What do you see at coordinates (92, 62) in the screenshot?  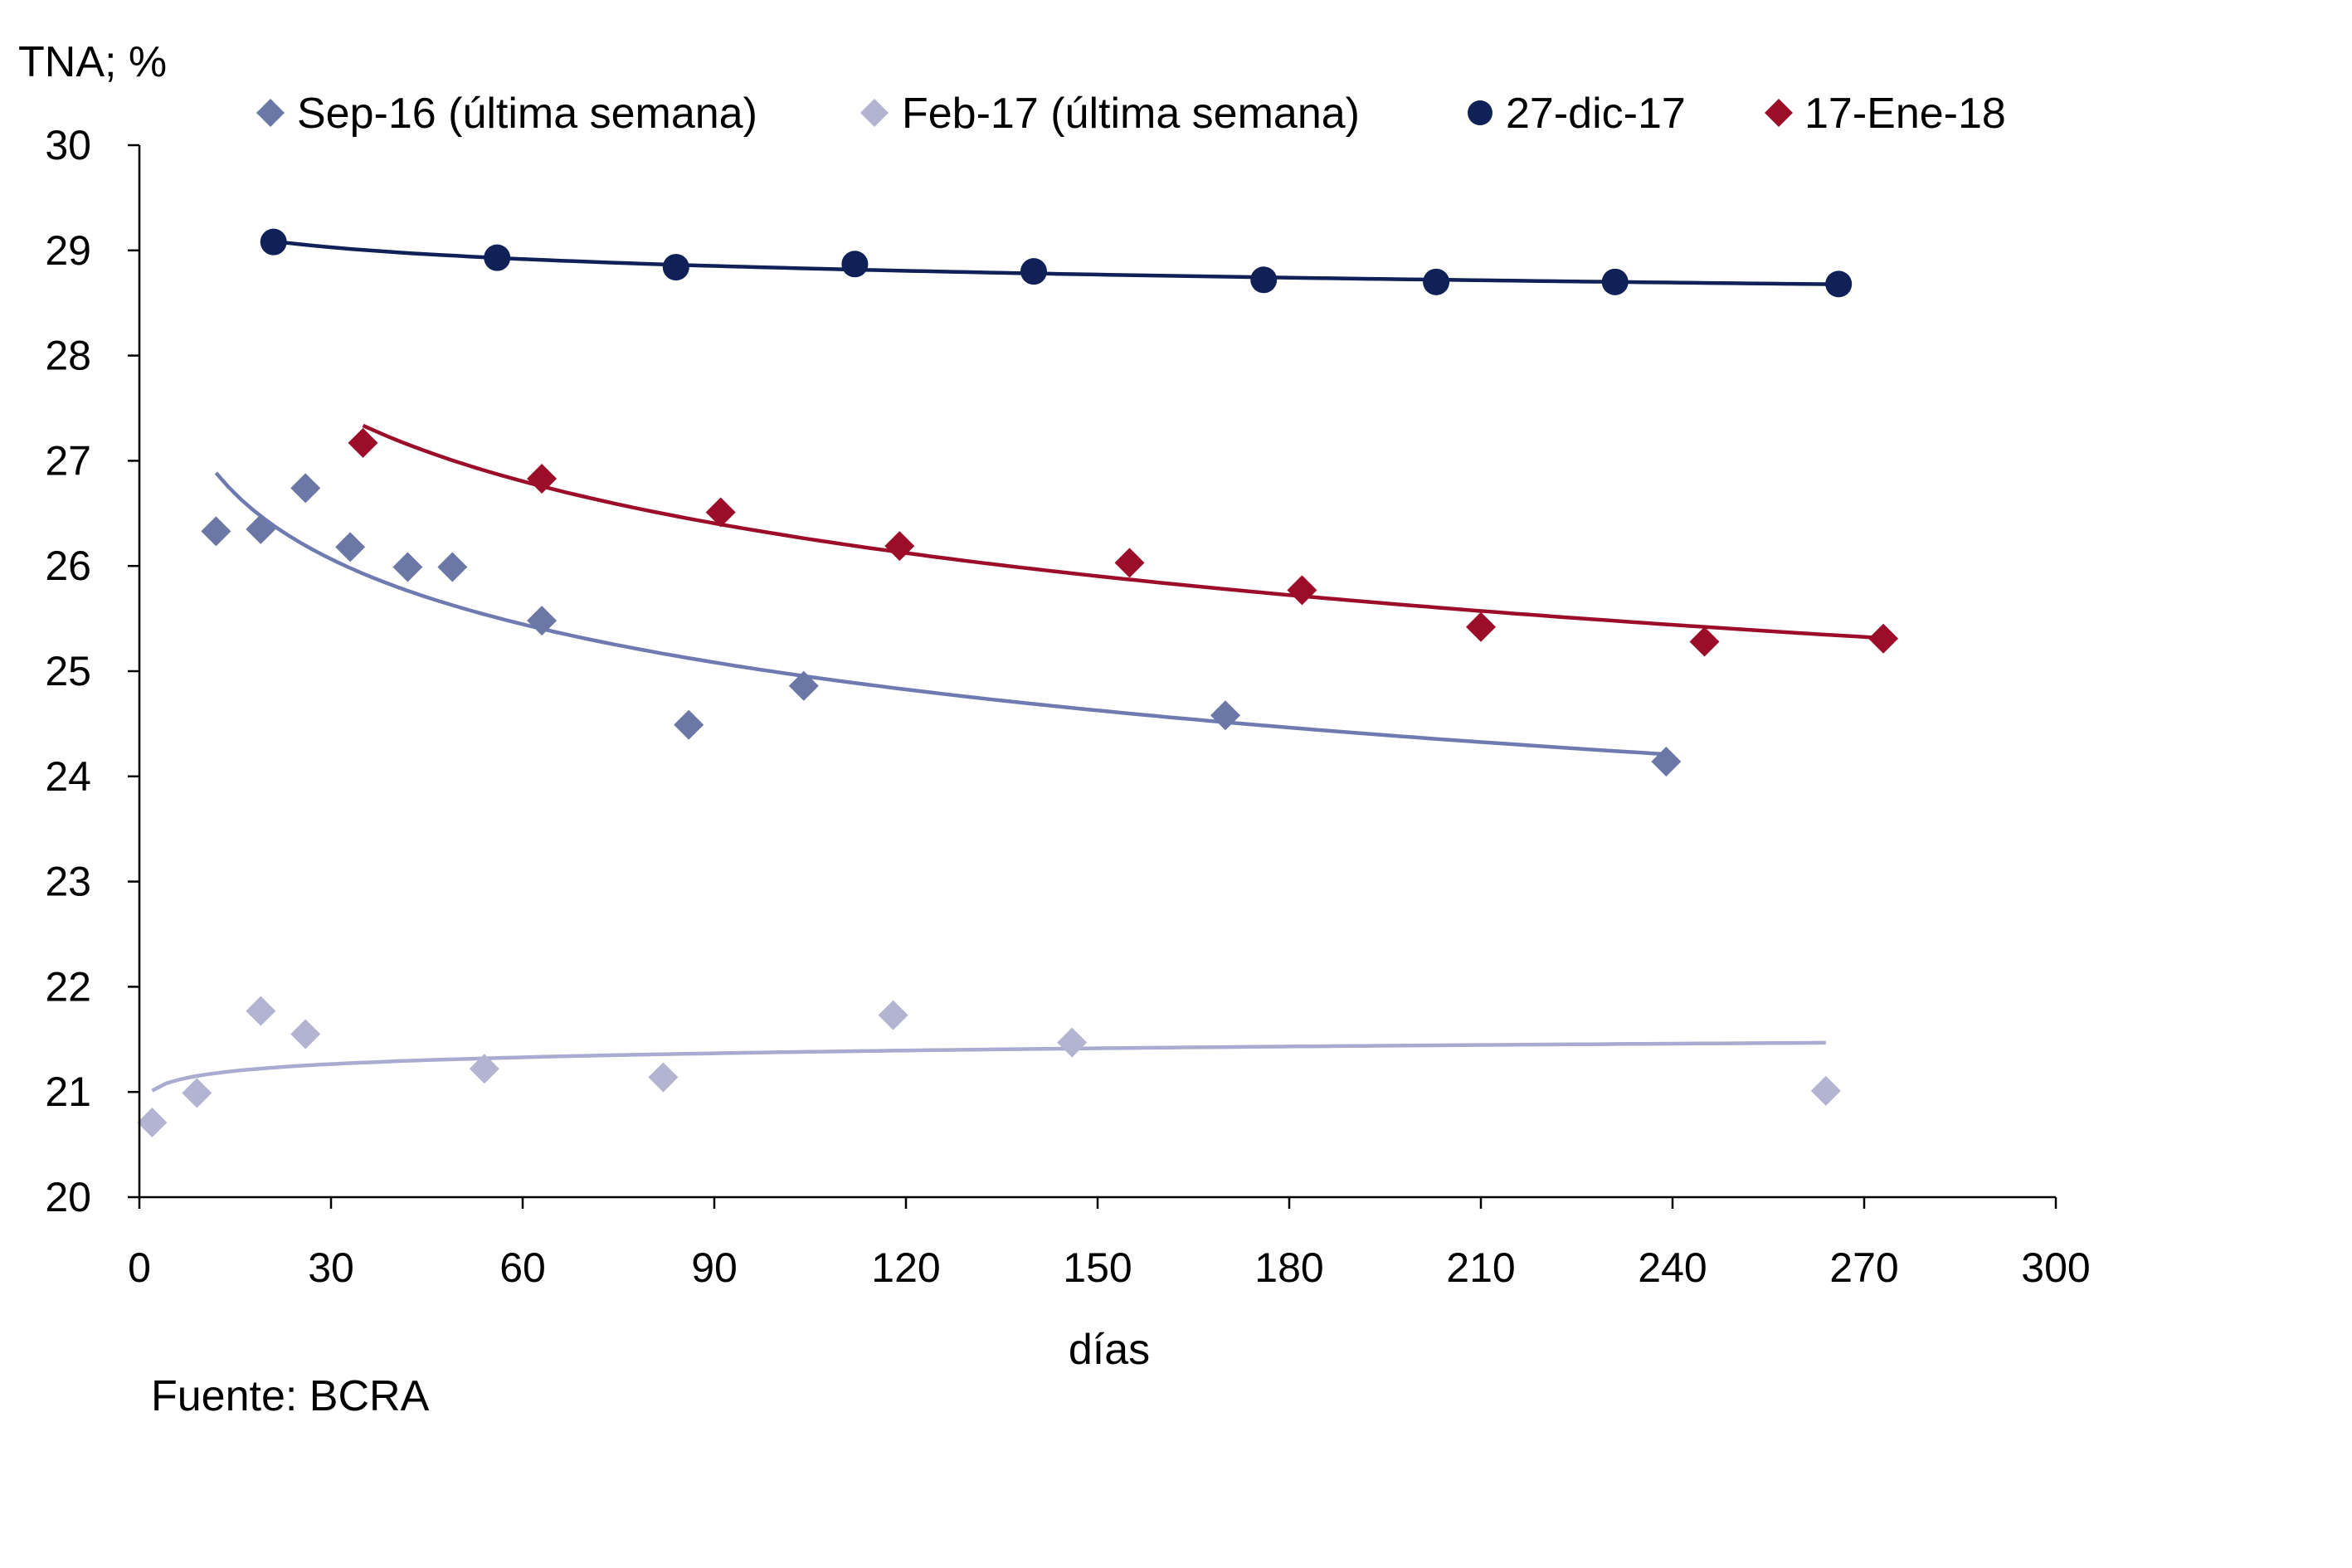 I see `y-axis-title: TNA; %` at bounding box center [92, 62].